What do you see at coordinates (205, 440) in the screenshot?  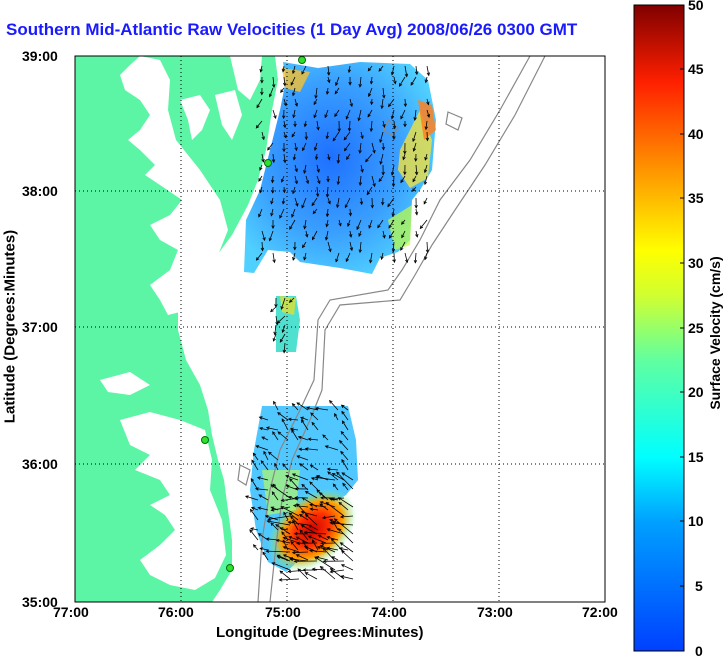 I see `station-marker` at bounding box center [205, 440].